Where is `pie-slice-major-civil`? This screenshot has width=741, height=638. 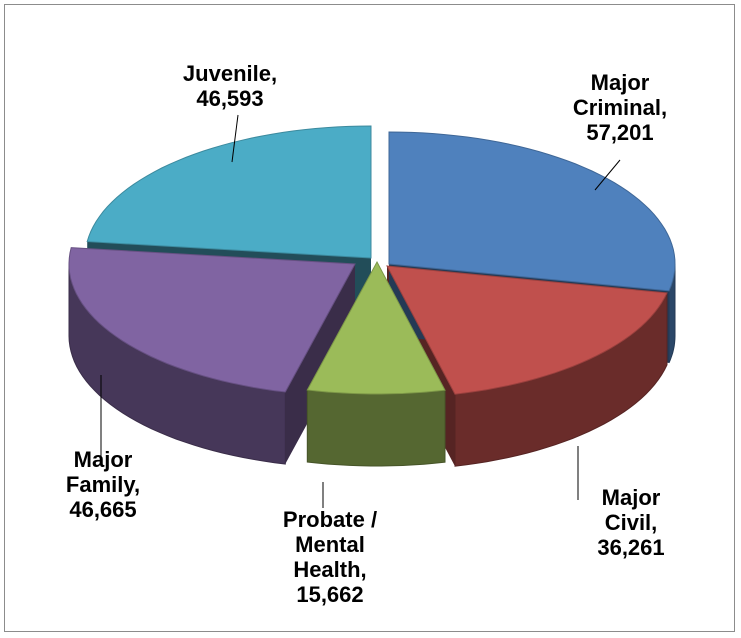
pie-slice-major-civil is located at coordinates (527, 330).